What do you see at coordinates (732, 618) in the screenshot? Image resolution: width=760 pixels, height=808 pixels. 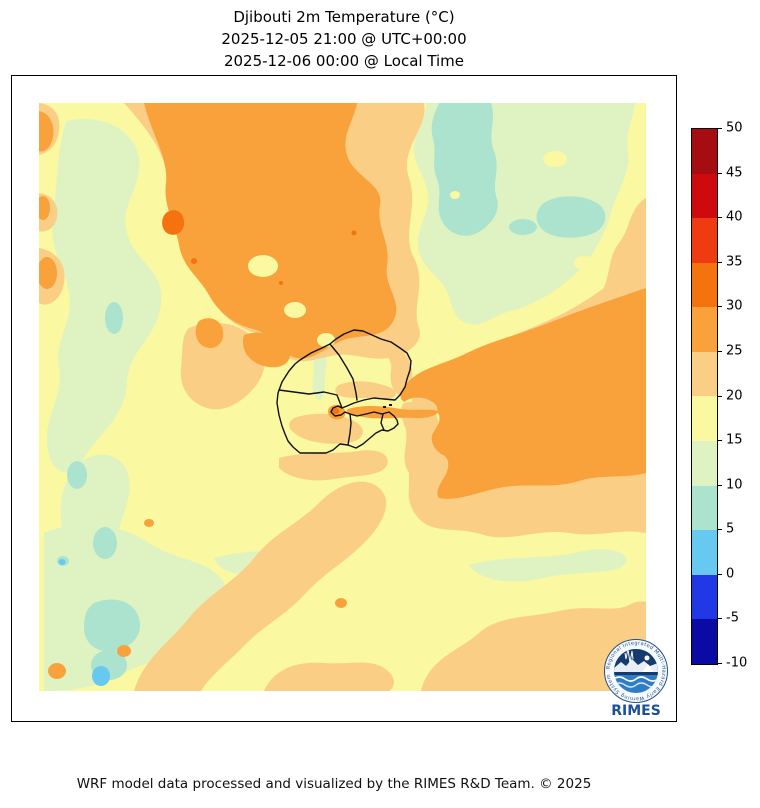 I see `colorbar-tick-label: -5` at bounding box center [732, 618].